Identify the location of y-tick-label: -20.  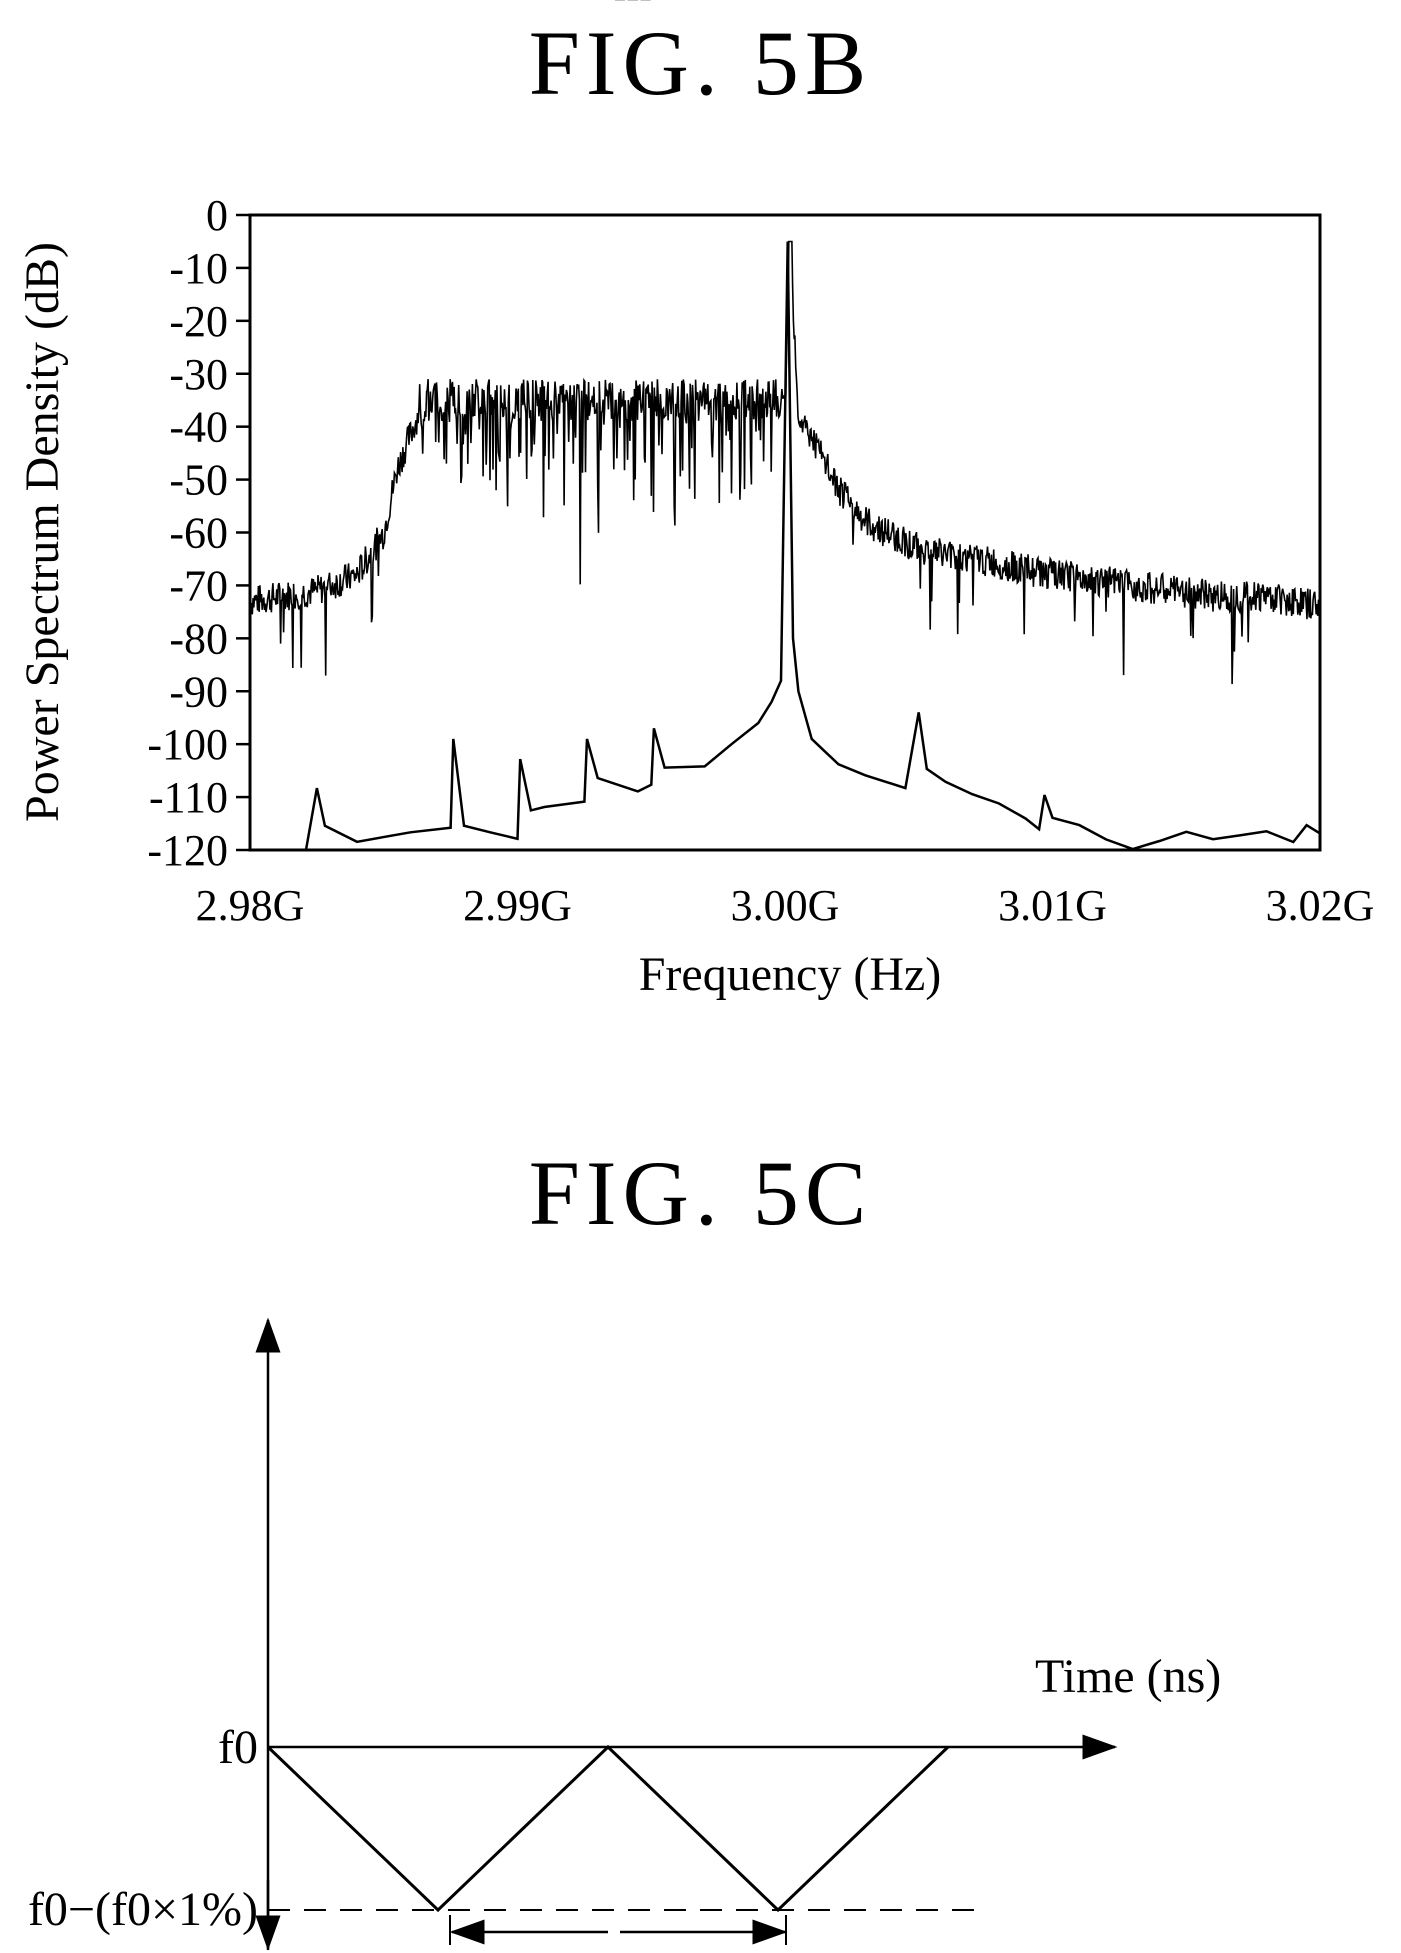
(198, 321).